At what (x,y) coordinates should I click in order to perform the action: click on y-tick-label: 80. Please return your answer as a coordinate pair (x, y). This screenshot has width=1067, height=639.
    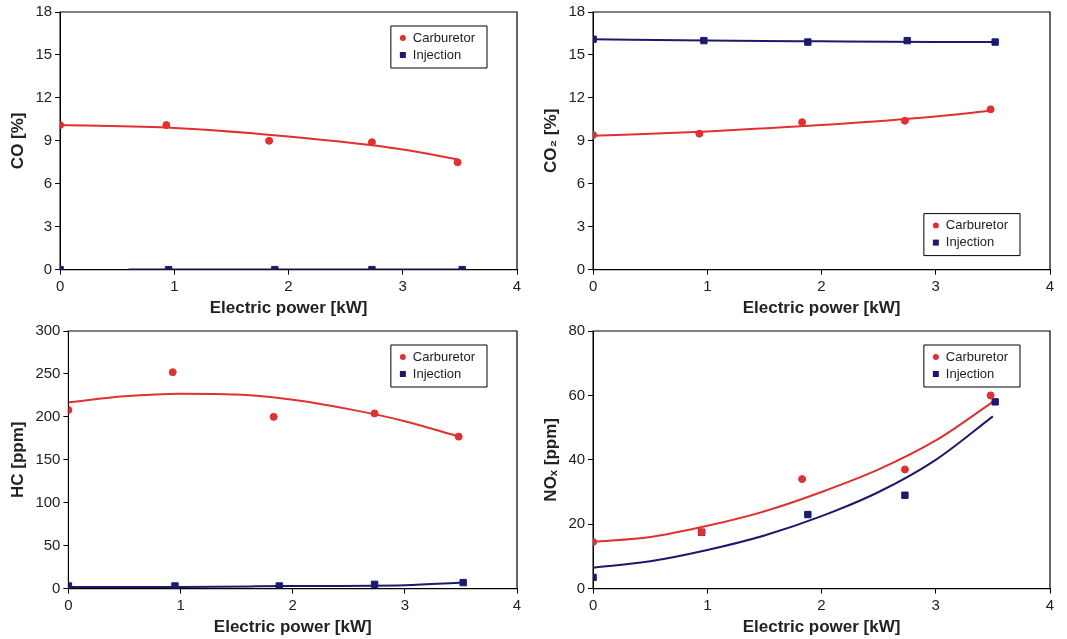
    Looking at the image, I should click on (577, 330).